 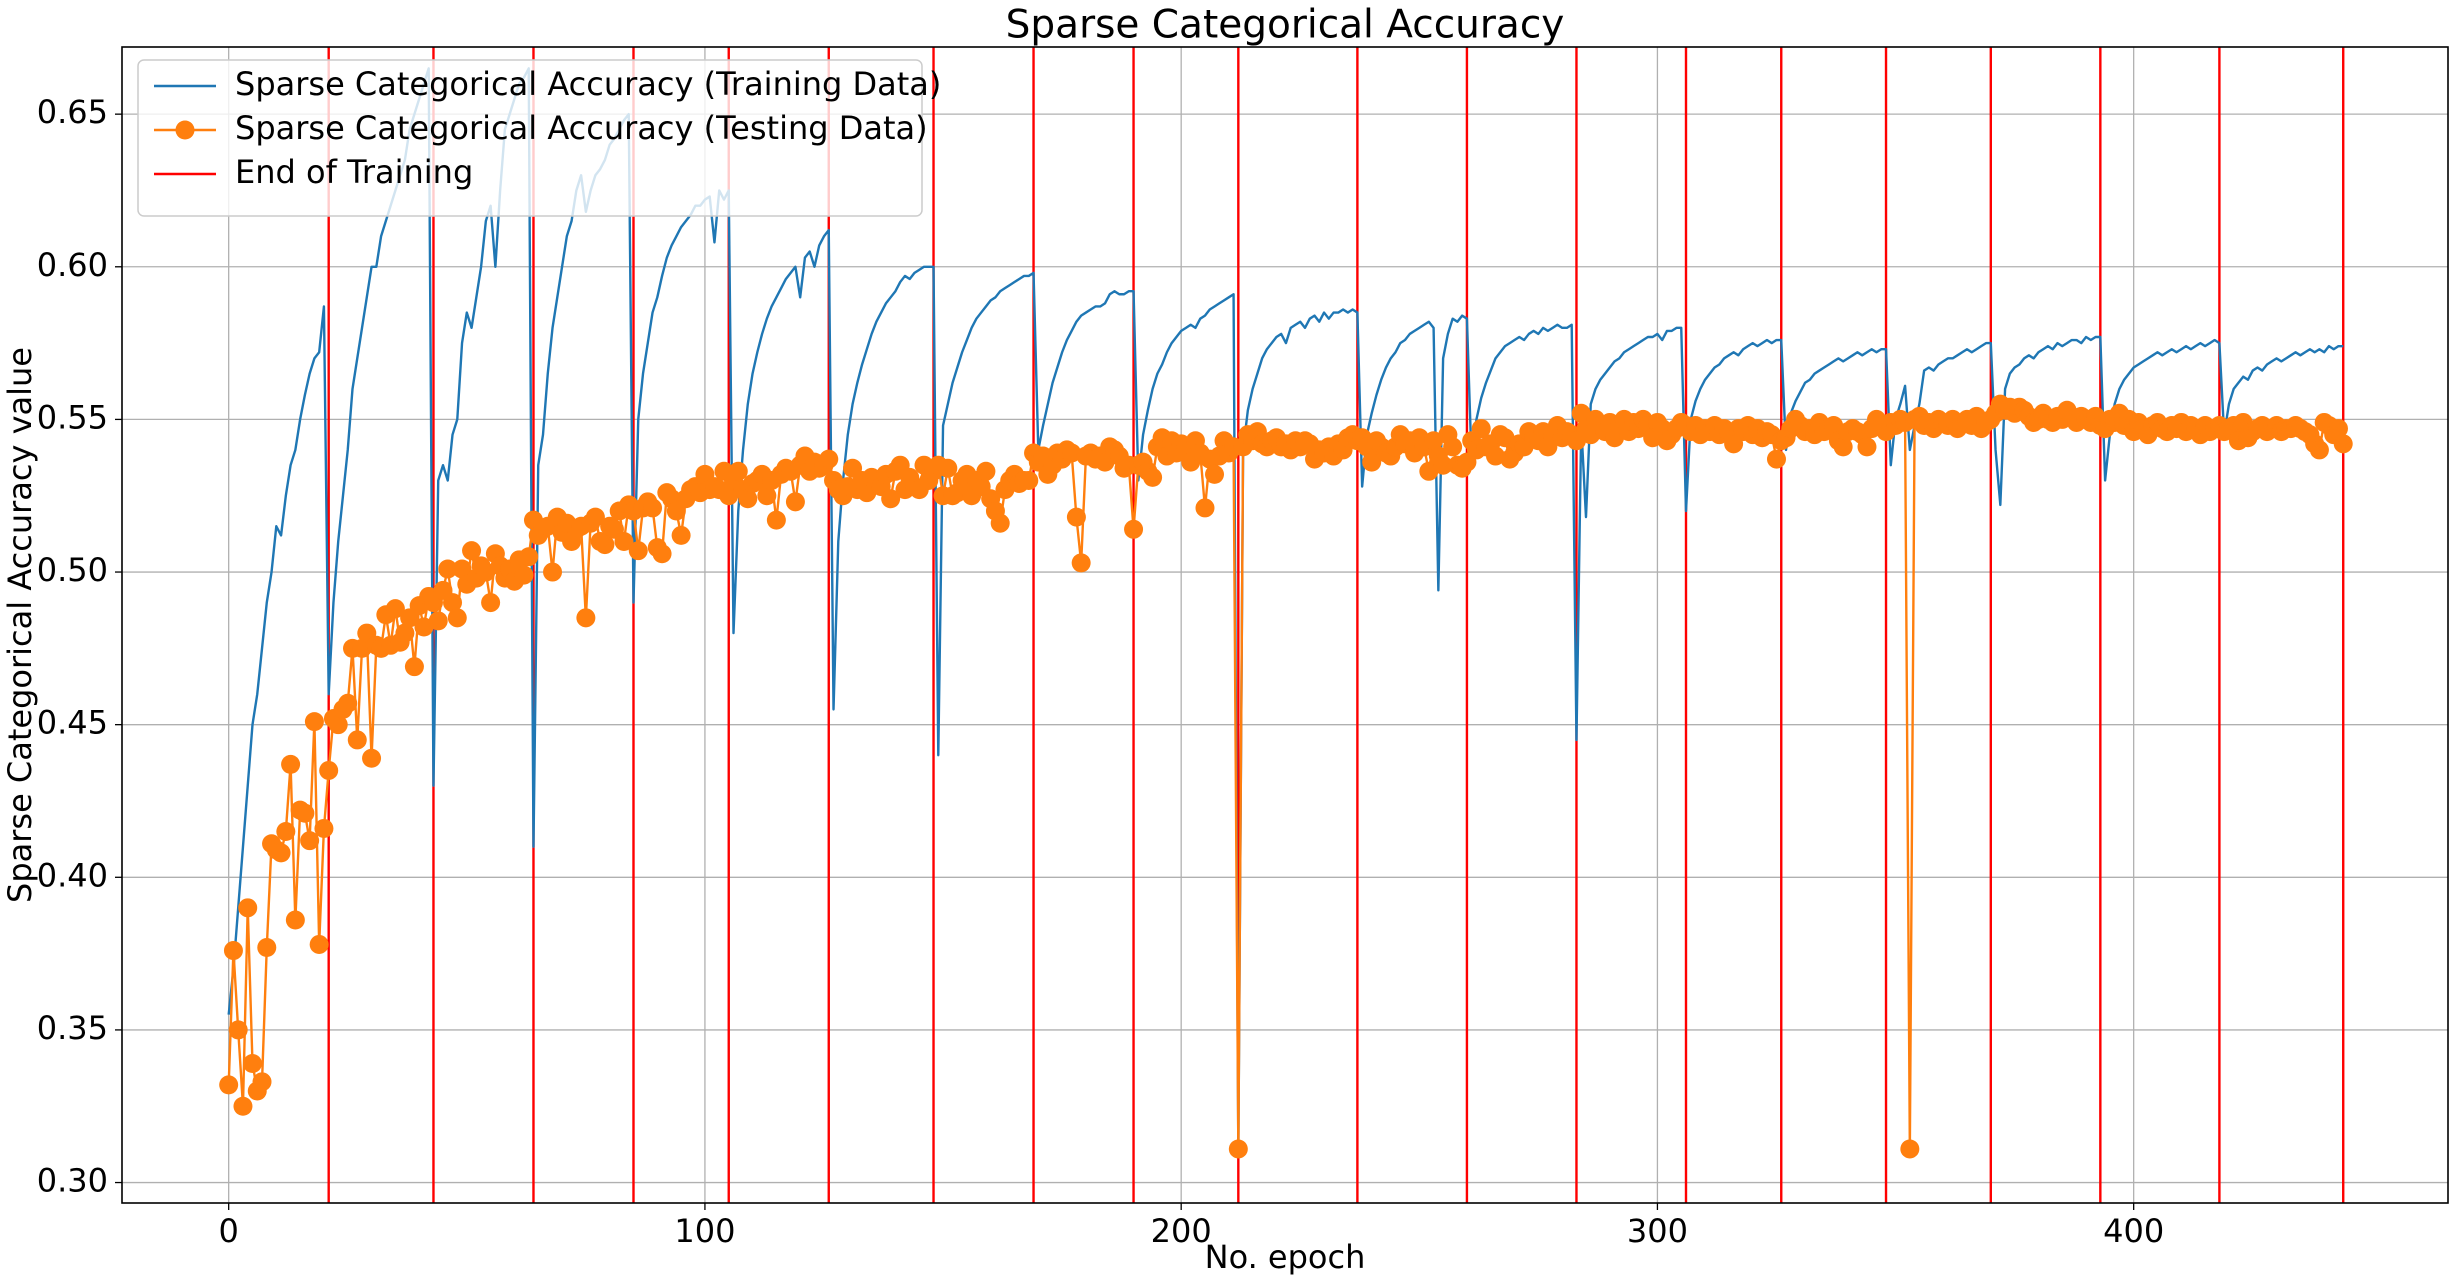 What do you see at coordinates (72, 1028) in the screenshot?
I see `y-tick-label: 0.35` at bounding box center [72, 1028].